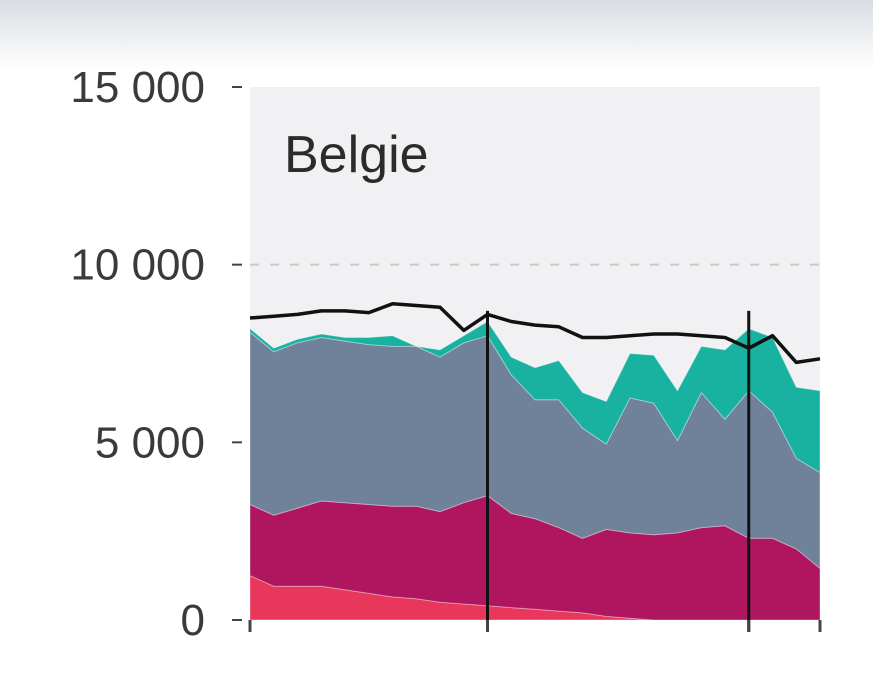  What do you see at coordinates (356, 155) in the screenshot?
I see `chart-title: Belgie` at bounding box center [356, 155].